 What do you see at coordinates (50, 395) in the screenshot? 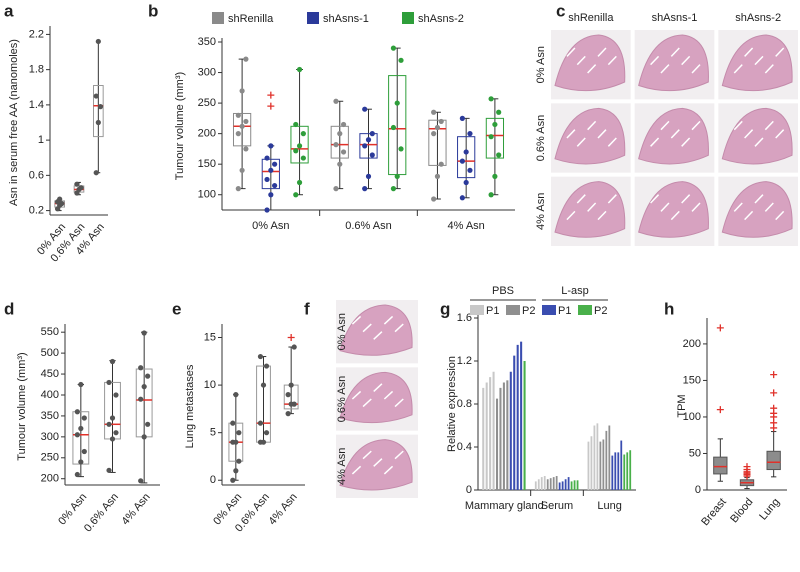
I see `y-tick-label: 400` at bounding box center [50, 395].